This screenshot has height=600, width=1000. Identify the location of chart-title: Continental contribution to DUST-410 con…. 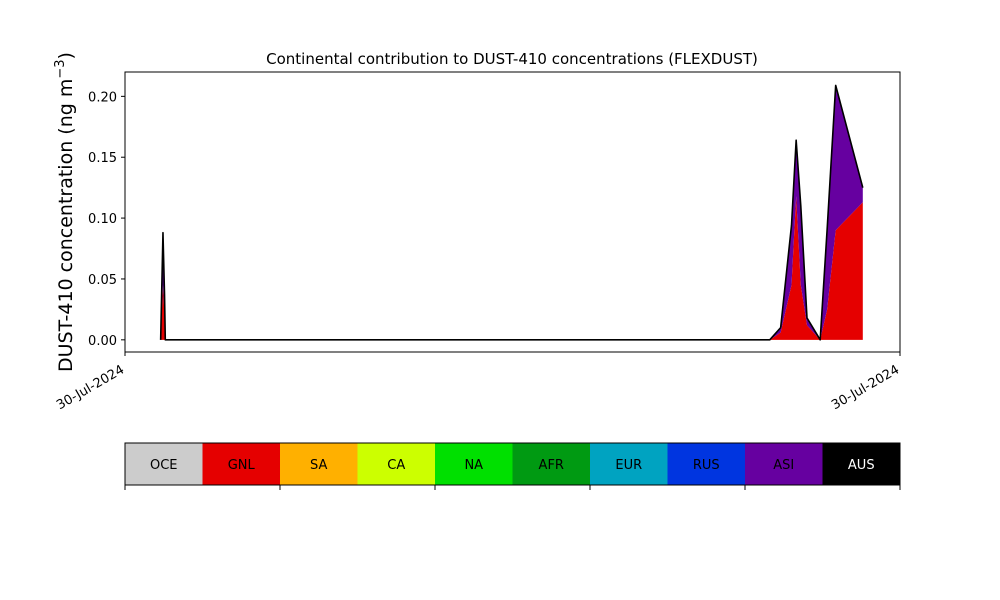
(512, 59).